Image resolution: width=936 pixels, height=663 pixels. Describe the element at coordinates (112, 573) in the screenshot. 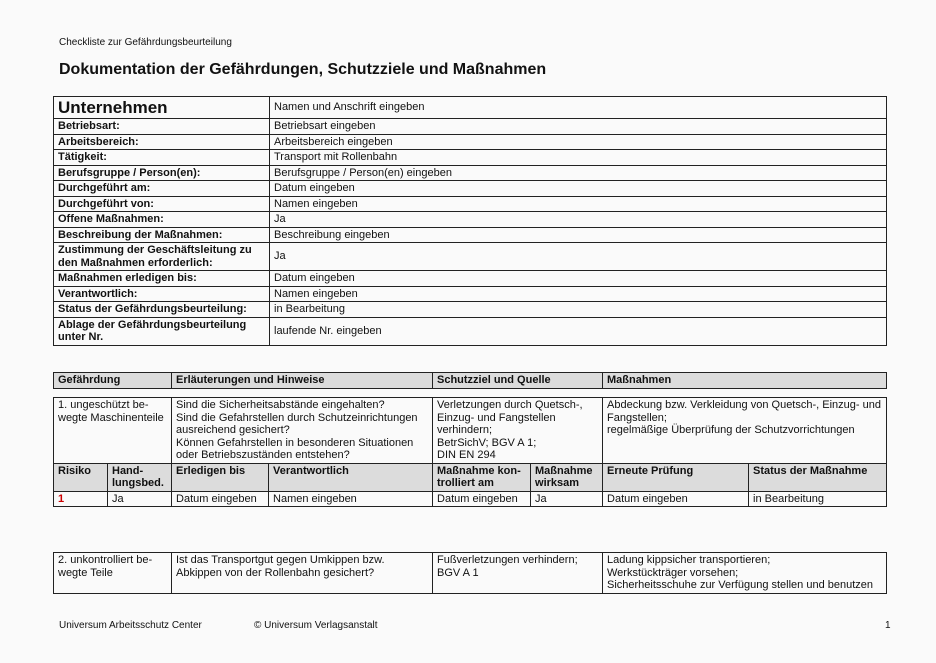

I see `hazard-2-name: 2. unkontrolliert be- wegte Teile` at that location.